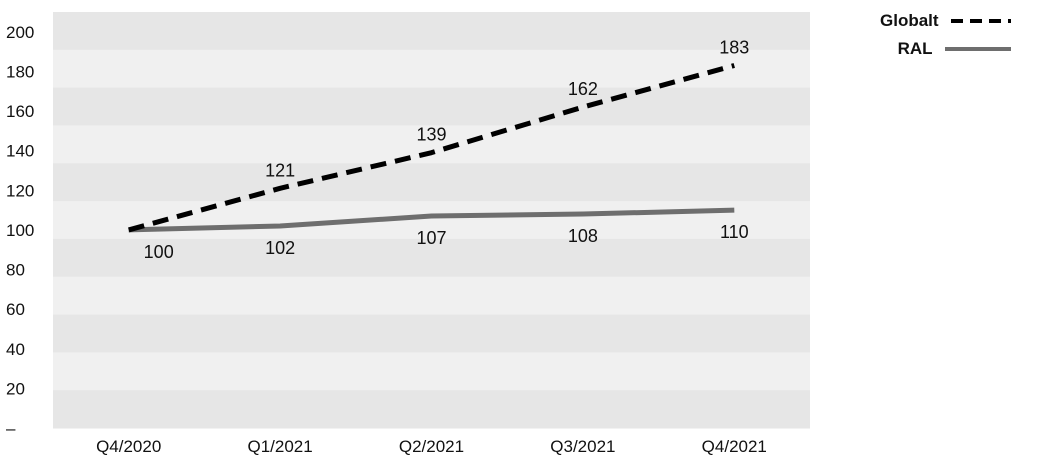 The width and height of the screenshot is (1048, 461). I want to click on legend-swatch-dashed, so click(980, 21).